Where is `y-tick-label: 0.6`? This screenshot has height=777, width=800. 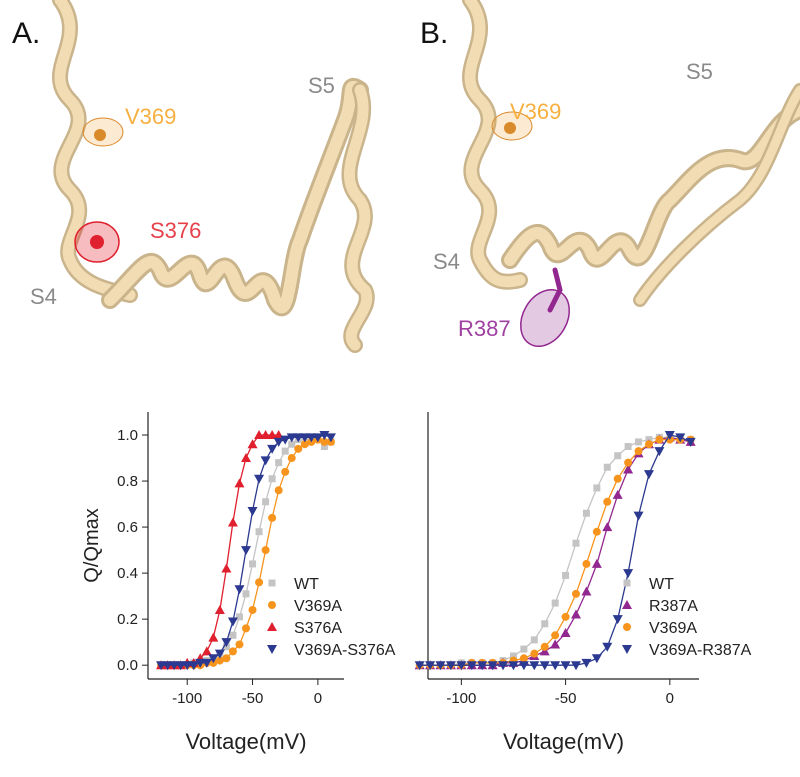 y-tick-label: 0.6 is located at coordinates (127, 527).